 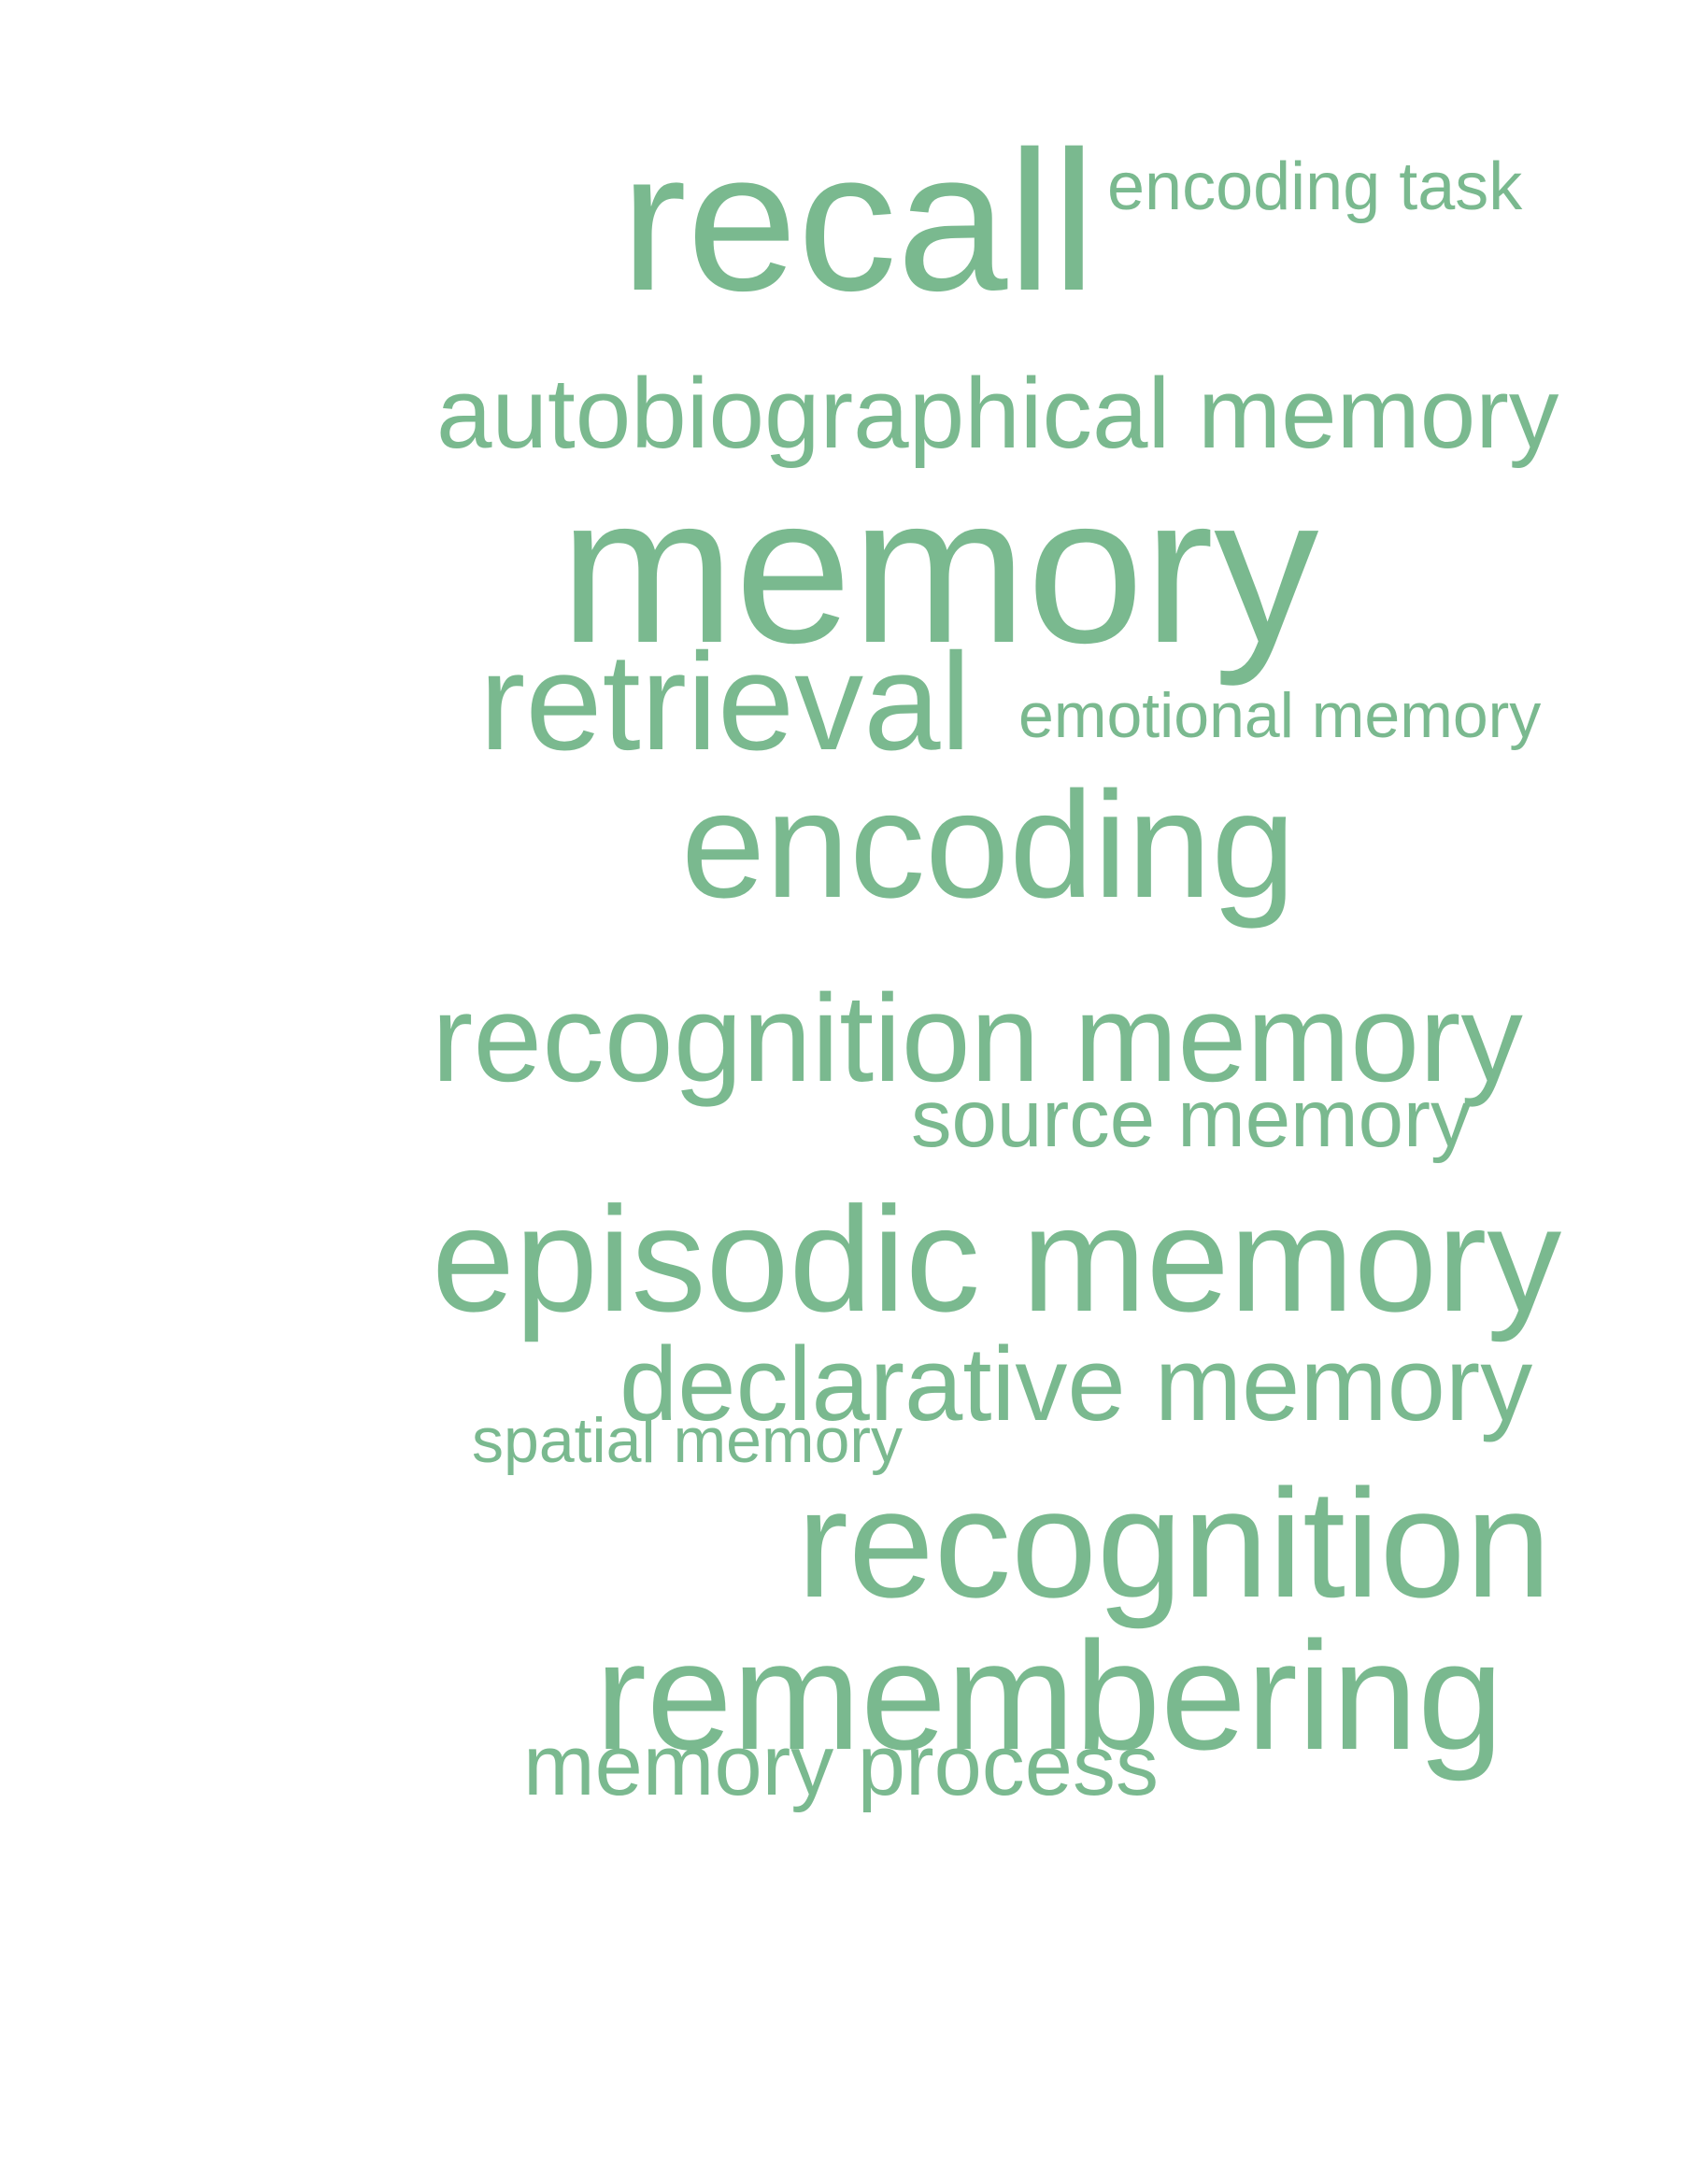 What do you see at coordinates (978, 1039) in the screenshot?
I see `word-recognition-memory: recognition memory` at bounding box center [978, 1039].